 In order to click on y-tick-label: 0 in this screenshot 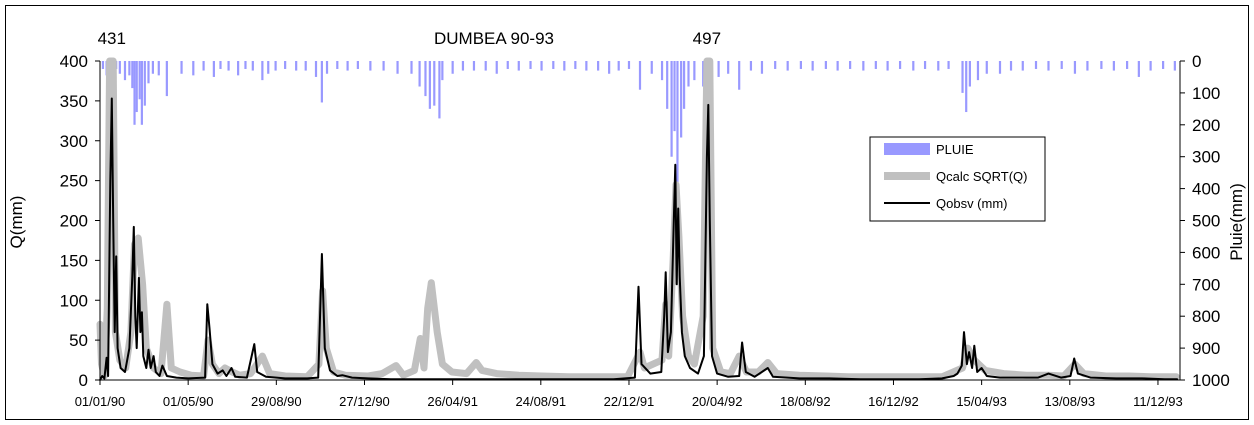, I will do `click(83, 380)`.